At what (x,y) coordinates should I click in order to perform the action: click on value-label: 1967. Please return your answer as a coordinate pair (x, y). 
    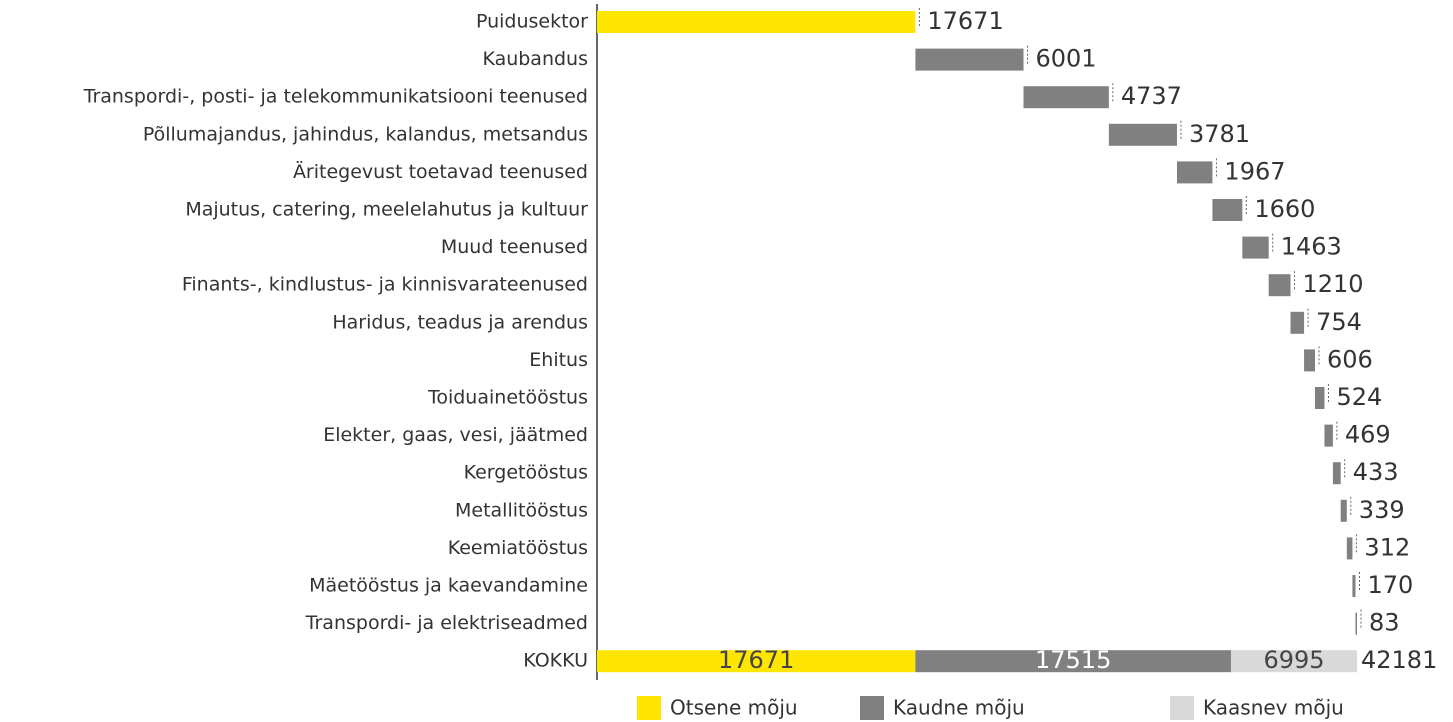
    Looking at the image, I should click on (1254, 171).